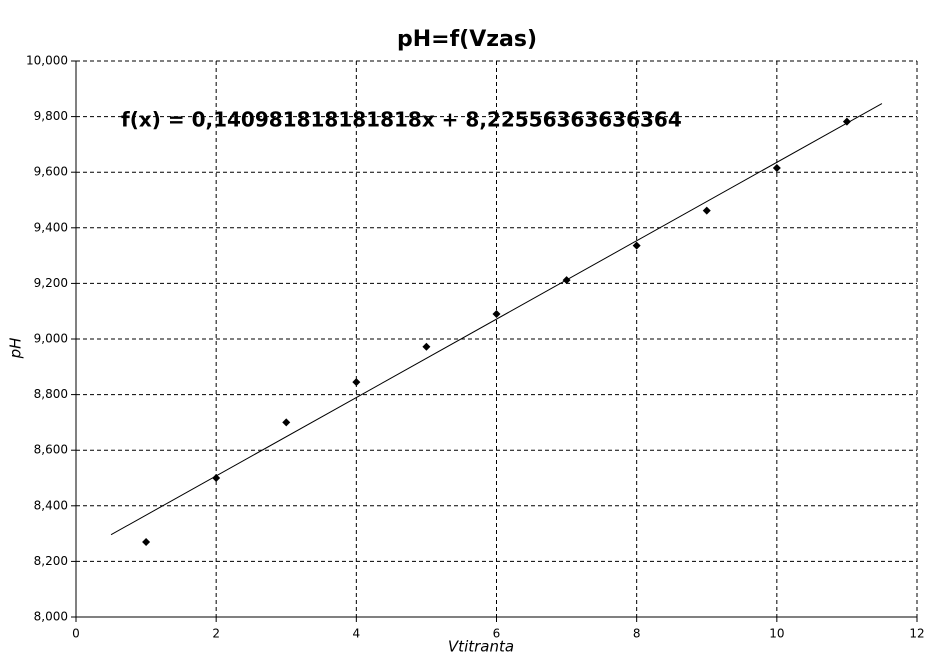 Image resolution: width=934 pixels, height=661 pixels. Describe the element at coordinates (467, 39) in the screenshot. I see `chart-title: pH=f(Vzas)` at that location.